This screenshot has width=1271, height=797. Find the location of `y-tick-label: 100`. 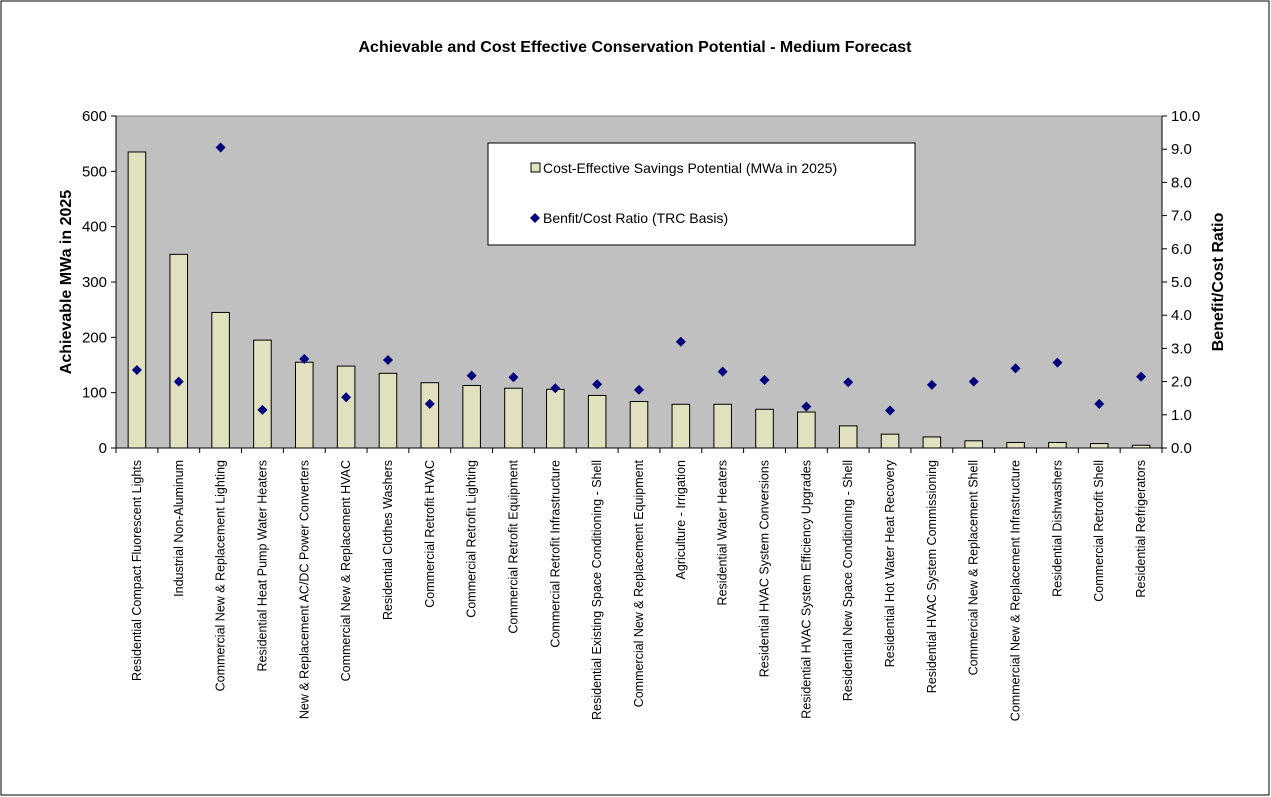

y-tick-label: 100 is located at coordinates (94, 393).